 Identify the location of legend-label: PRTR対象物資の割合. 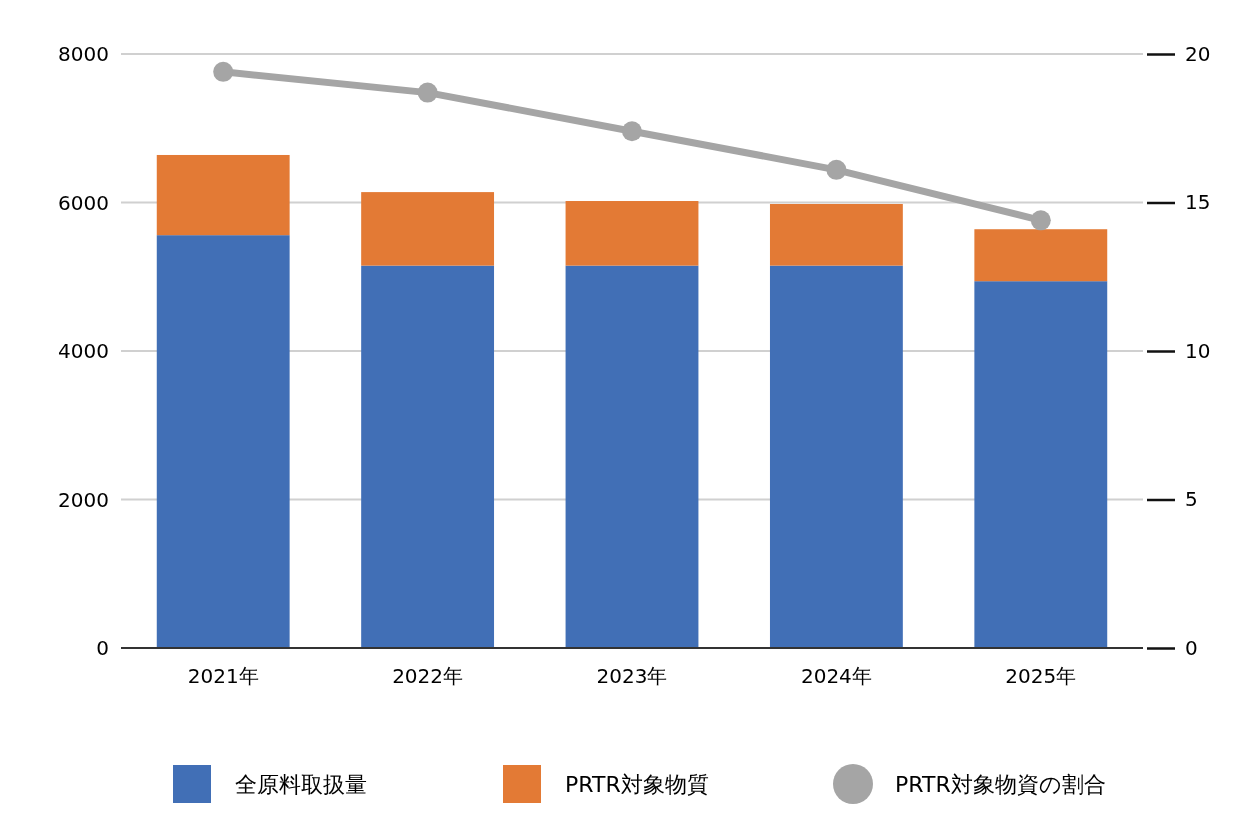
(1000, 784).